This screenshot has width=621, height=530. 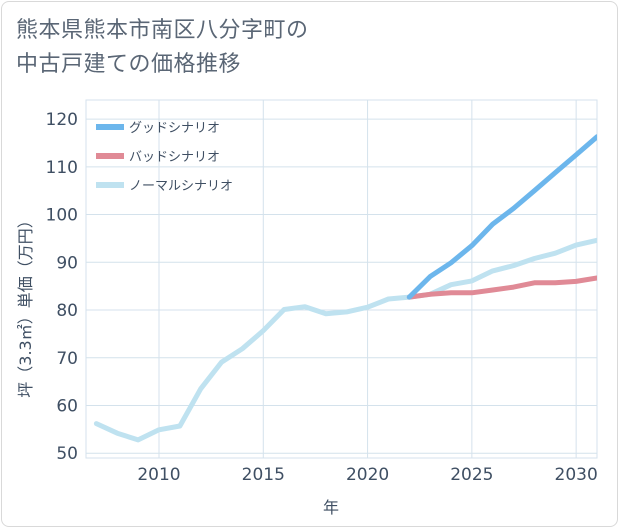 What do you see at coordinates (501, 287) in the screenshot?
I see `series-line-bad` at bounding box center [501, 287].